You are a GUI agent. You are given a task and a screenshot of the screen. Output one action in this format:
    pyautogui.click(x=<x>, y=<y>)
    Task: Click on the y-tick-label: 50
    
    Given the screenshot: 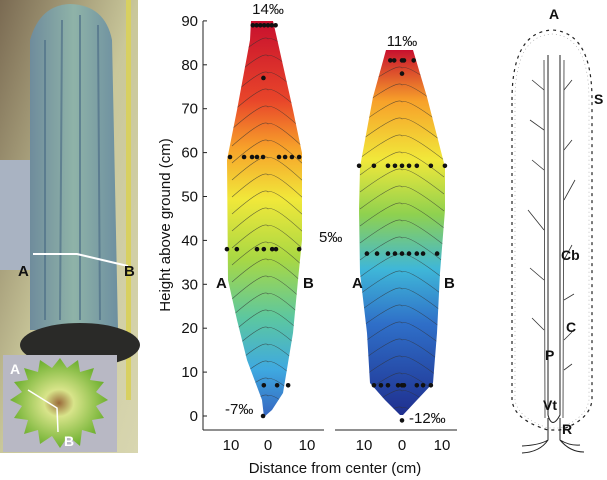 What is the action you would take?
    pyautogui.click(x=189, y=197)
    